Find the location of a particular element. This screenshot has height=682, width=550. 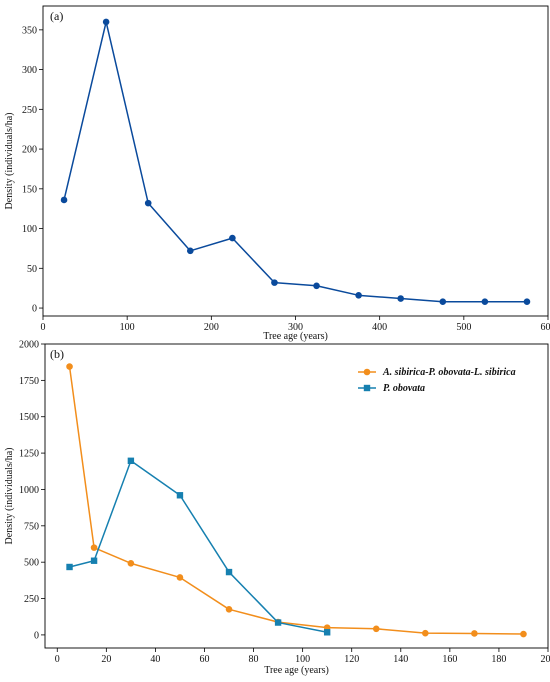

x-tick-label: 140 is located at coordinates (400, 659).